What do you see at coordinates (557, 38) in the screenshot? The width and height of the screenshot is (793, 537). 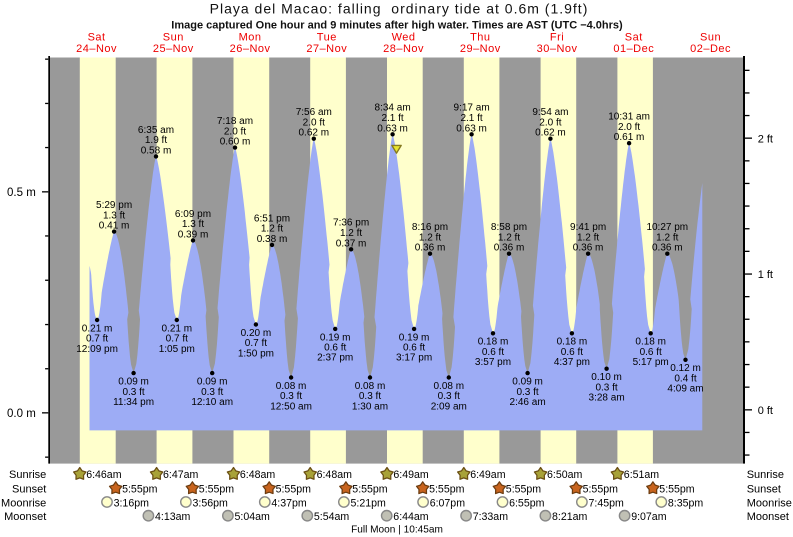 I see `svg-text: Fri` at bounding box center [557, 38].